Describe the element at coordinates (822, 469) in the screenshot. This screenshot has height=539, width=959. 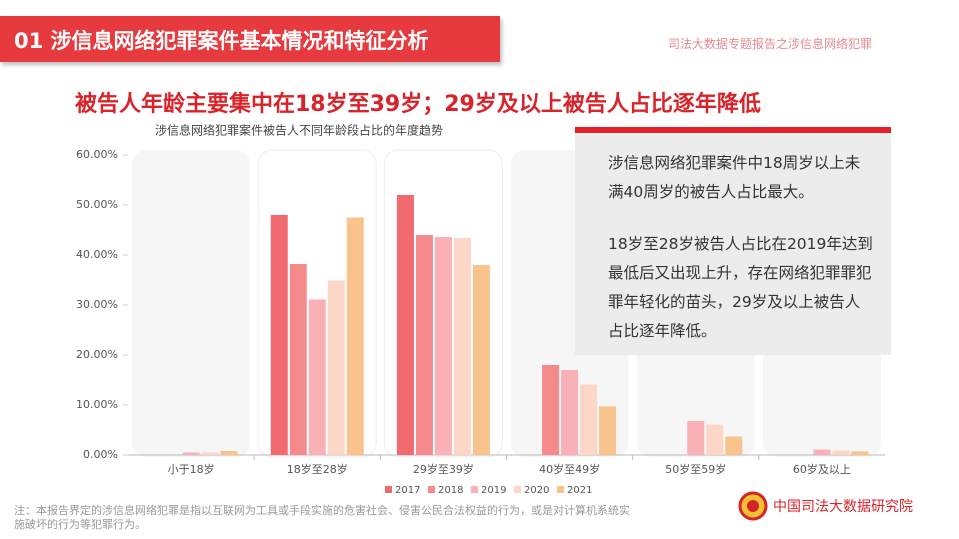
I see `x-tick-label: 60岁及以上` at that location.